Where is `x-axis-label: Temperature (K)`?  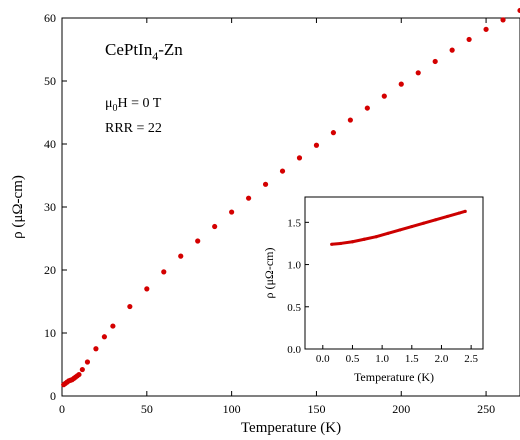 x-axis-label: Temperature (K) is located at coordinates (291, 428).